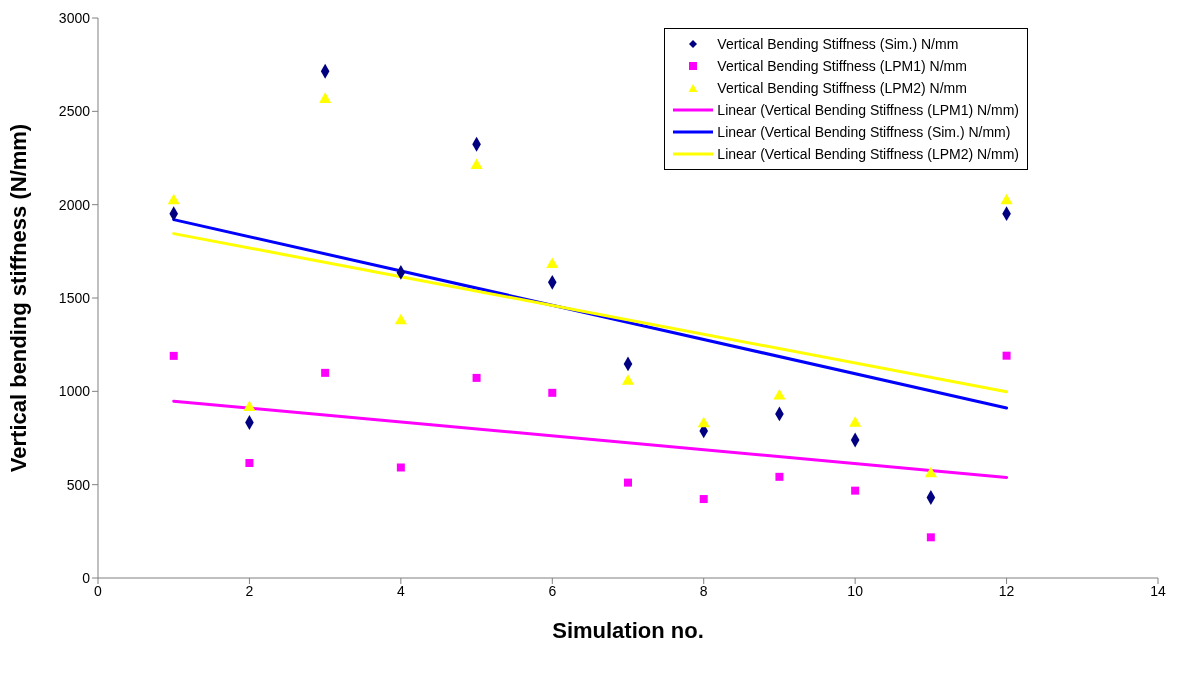 The width and height of the screenshot is (1186, 691). Describe the element at coordinates (74, 297) in the screenshot. I see `y-tick-label: 1500` at that location.